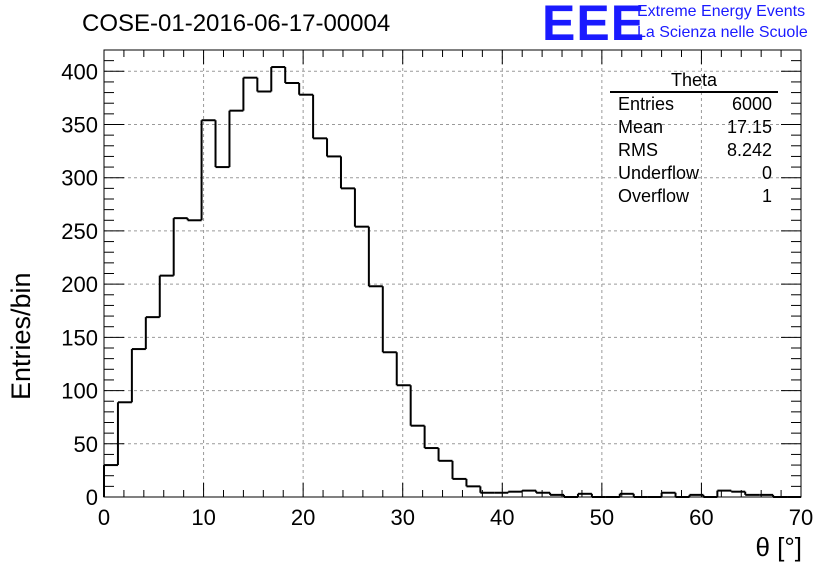 The width and height of the screenshot is (836, 572). I want to click on stats-label: Overflow, so click(654, 196).